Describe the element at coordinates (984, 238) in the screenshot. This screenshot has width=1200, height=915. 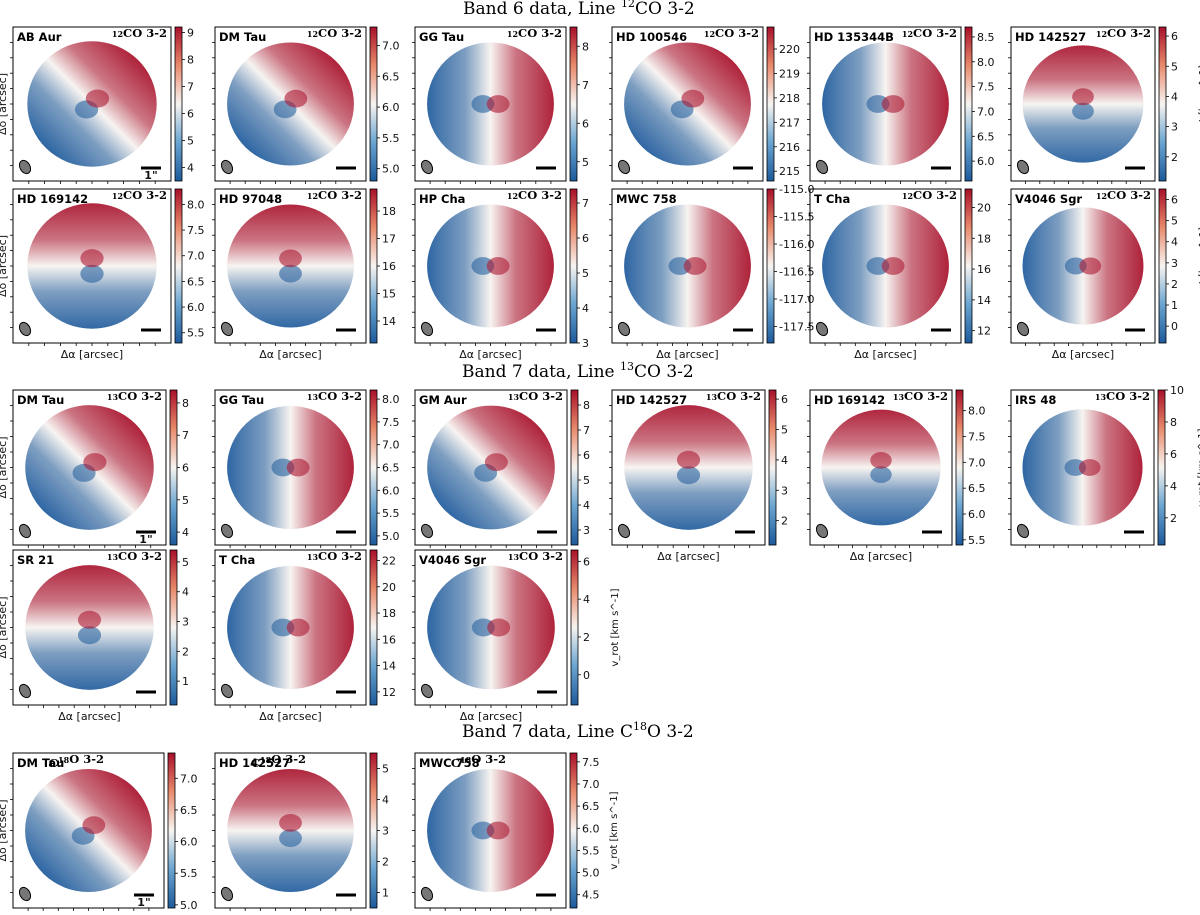
I see `colorbar-tick-label: 18` at that location.